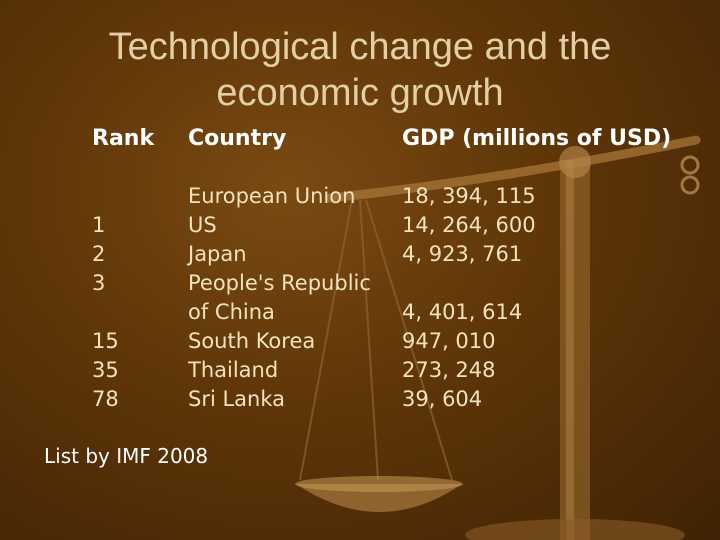 This screenshot has height=540, width=720. What do you see at coordinates (469, 225) in the screenshot?
I see `gdp-cell: 14, 264, 600` at bounding box center [469, 225].